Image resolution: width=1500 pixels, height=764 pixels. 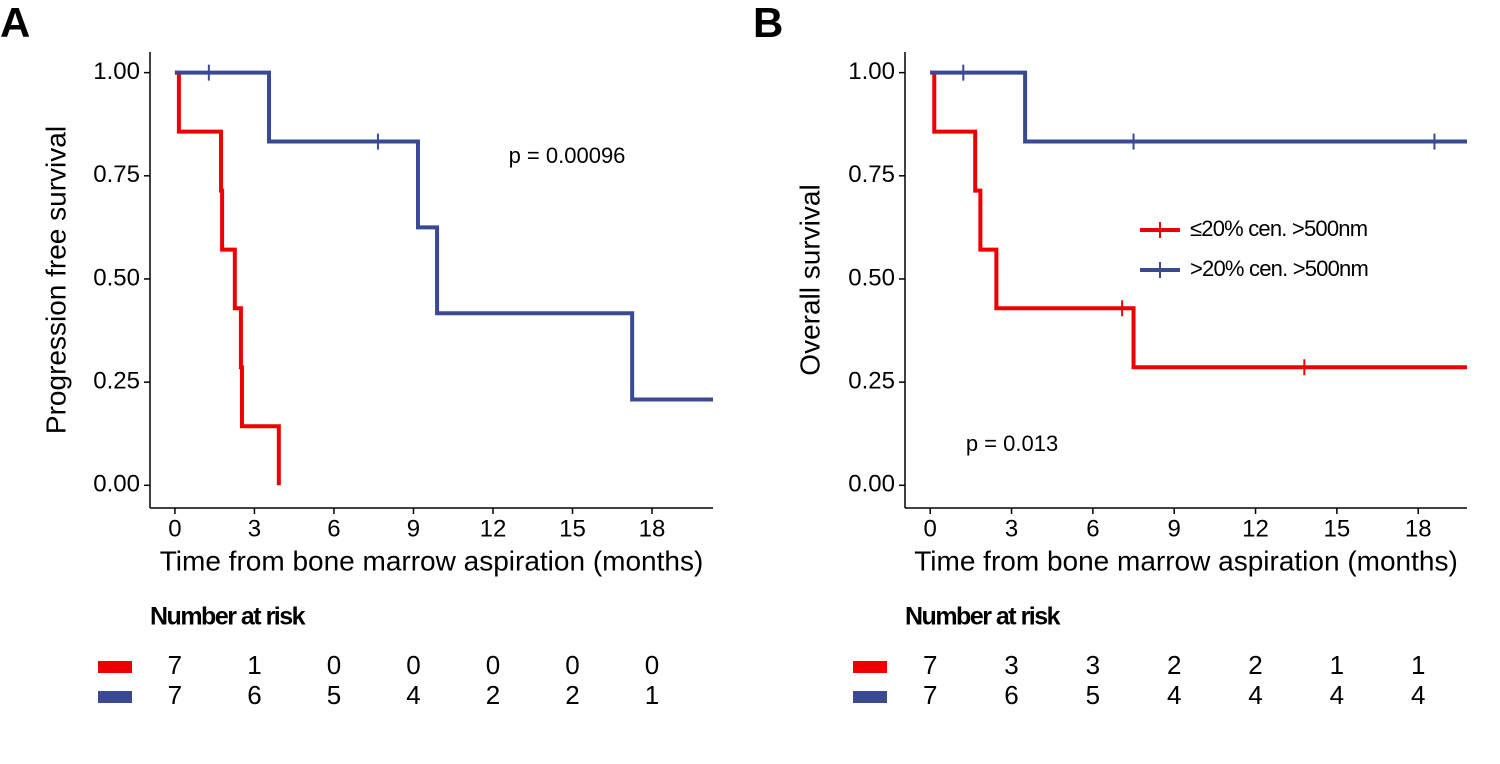 I want to click on p-value: p = 0.013, so click(x=1012, y=443).